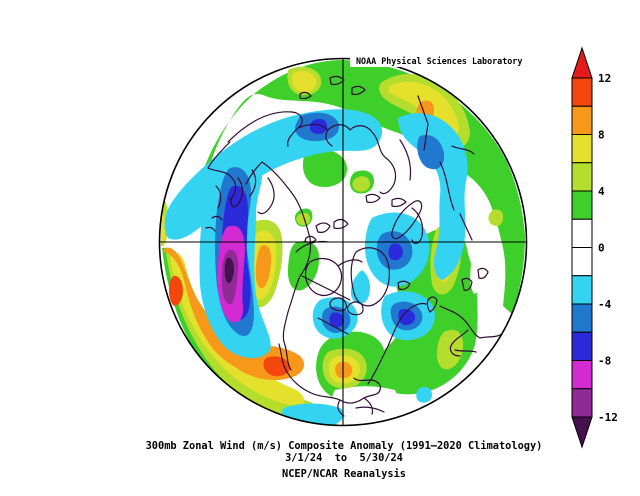 The height and width of the screenshot is (496, 640). I want to click on caption-date-range: 3/1/24 to 5/30/24, so click(344, 458).